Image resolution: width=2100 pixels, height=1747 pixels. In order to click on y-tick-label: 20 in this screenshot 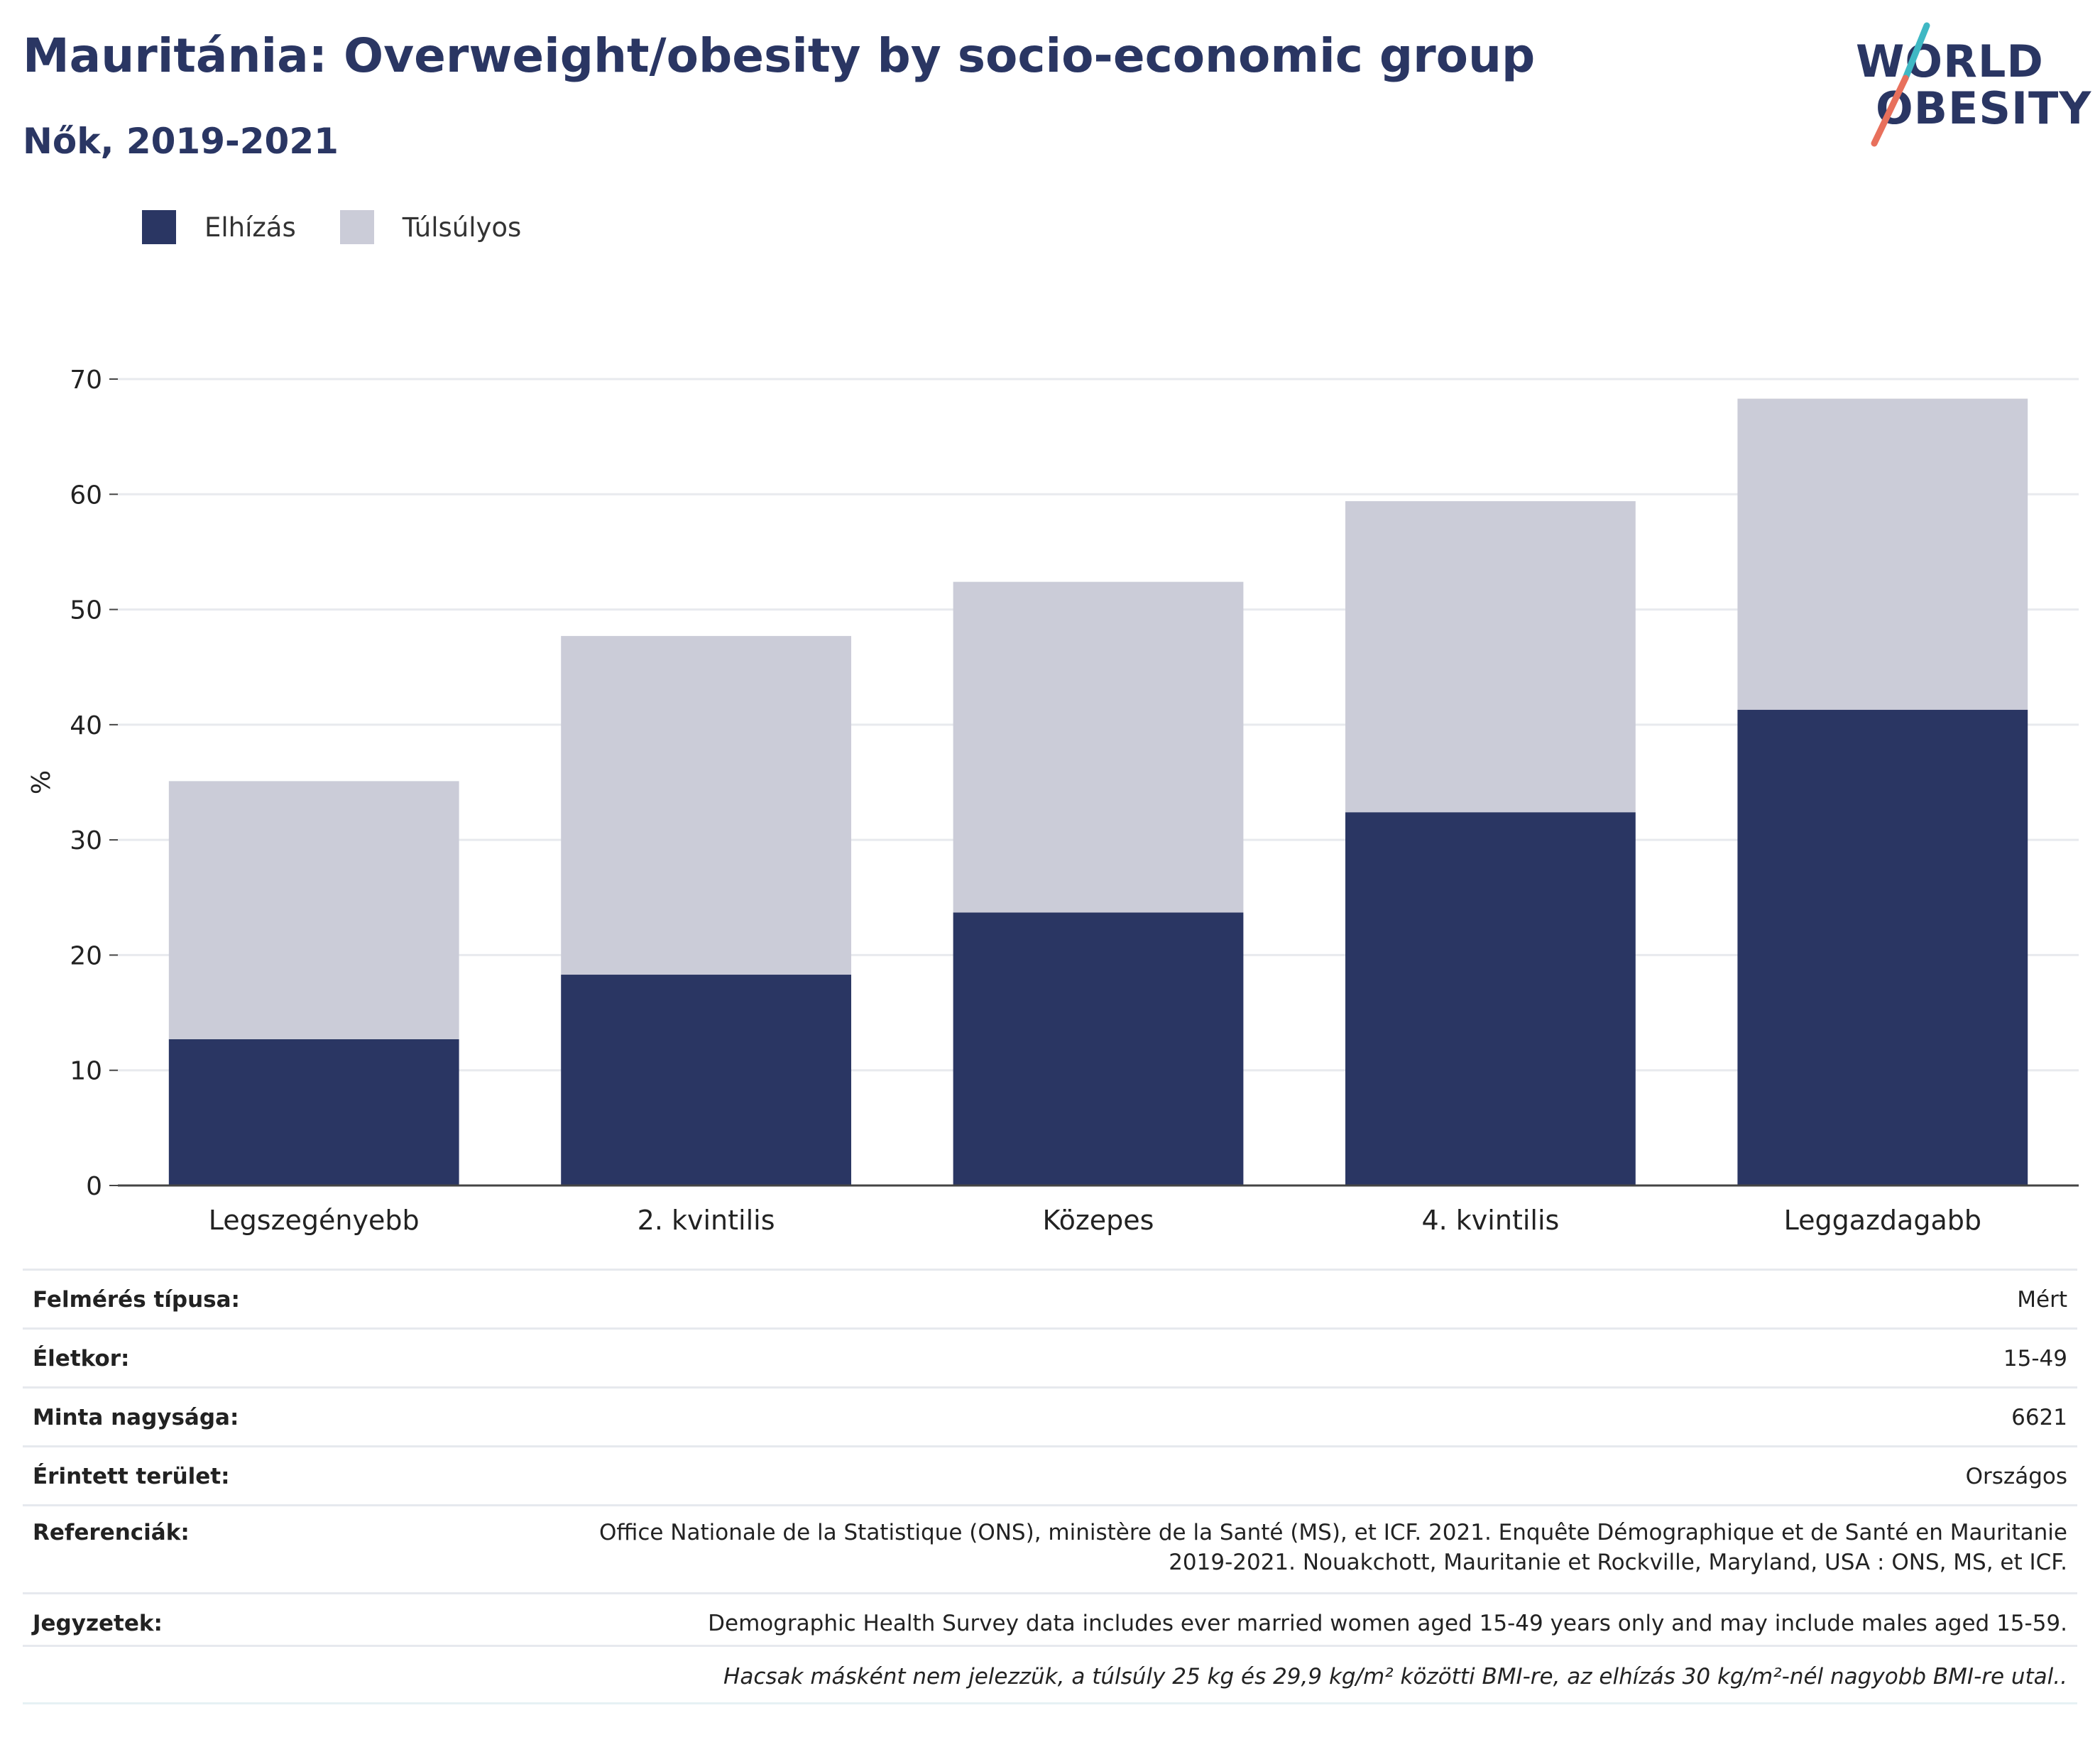, I will do `click(86, 955)`.